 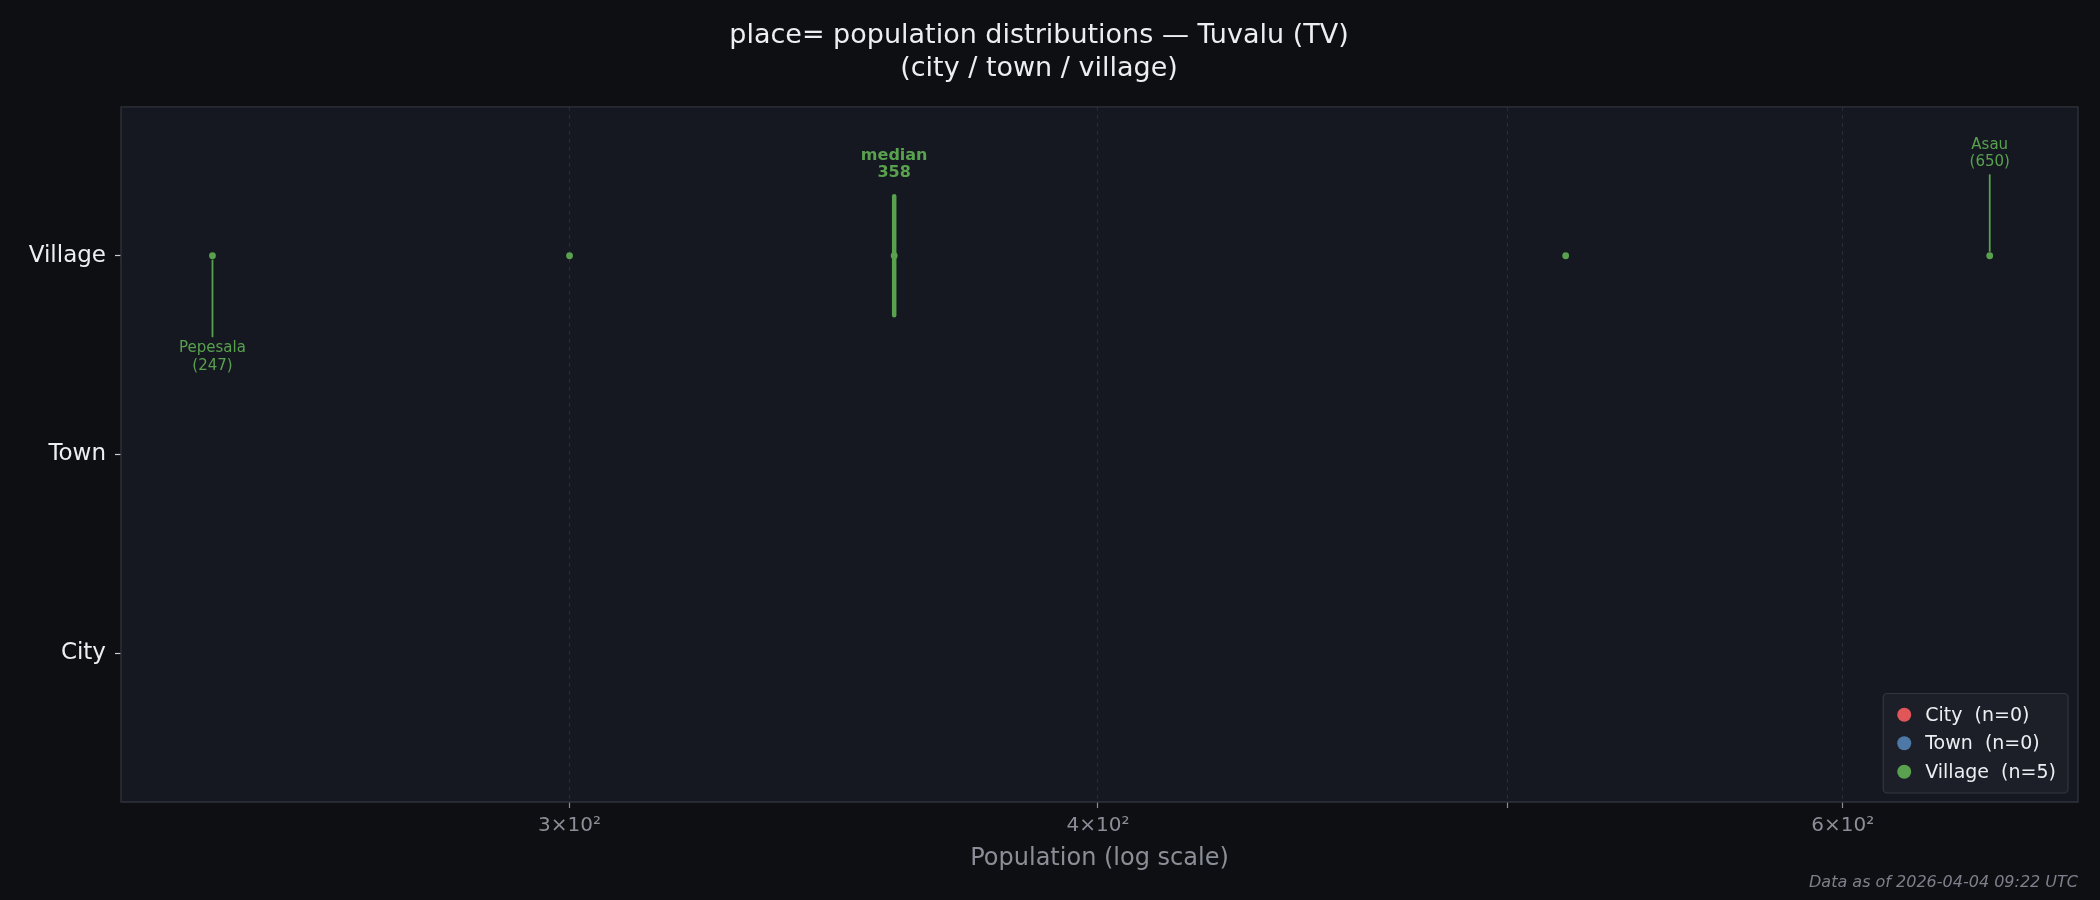 I want to click on legend-label: Village (n=5), so click(x=1990, y=770).